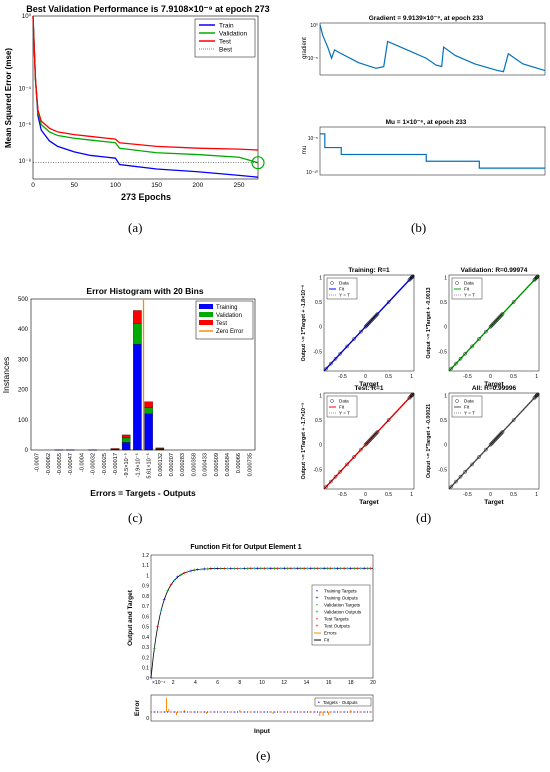 This screenshot has width=550, height=772. What do you see at coordinates (263, 755) in the screenshot?
I see `caption-e: (e)` at bounding box center [263, 755].